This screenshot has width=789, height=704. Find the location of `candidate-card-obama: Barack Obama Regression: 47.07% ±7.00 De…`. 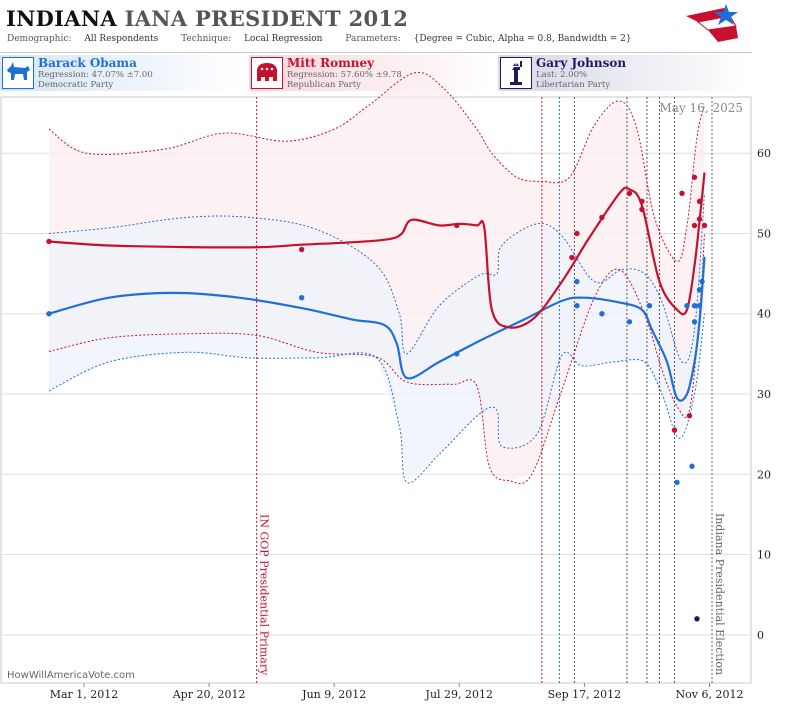

candidate-card-obama: Barack Obama Regression: 47.07% ±7.00 De… is located at coordinates (122, 73).